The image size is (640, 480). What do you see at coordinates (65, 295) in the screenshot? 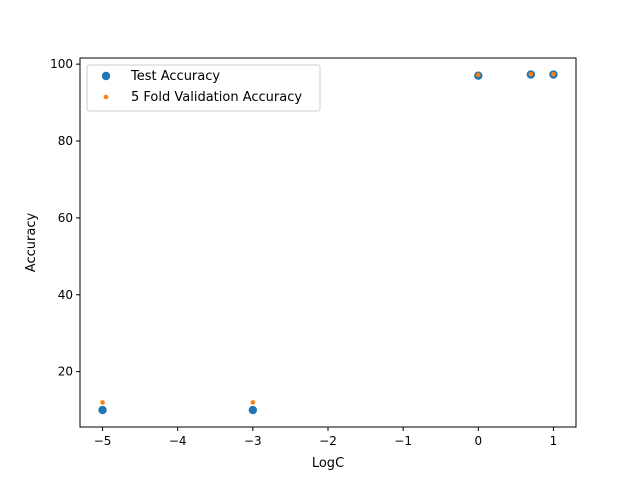
I see `y-tick-label: 40` at bounding box center [65, 295].